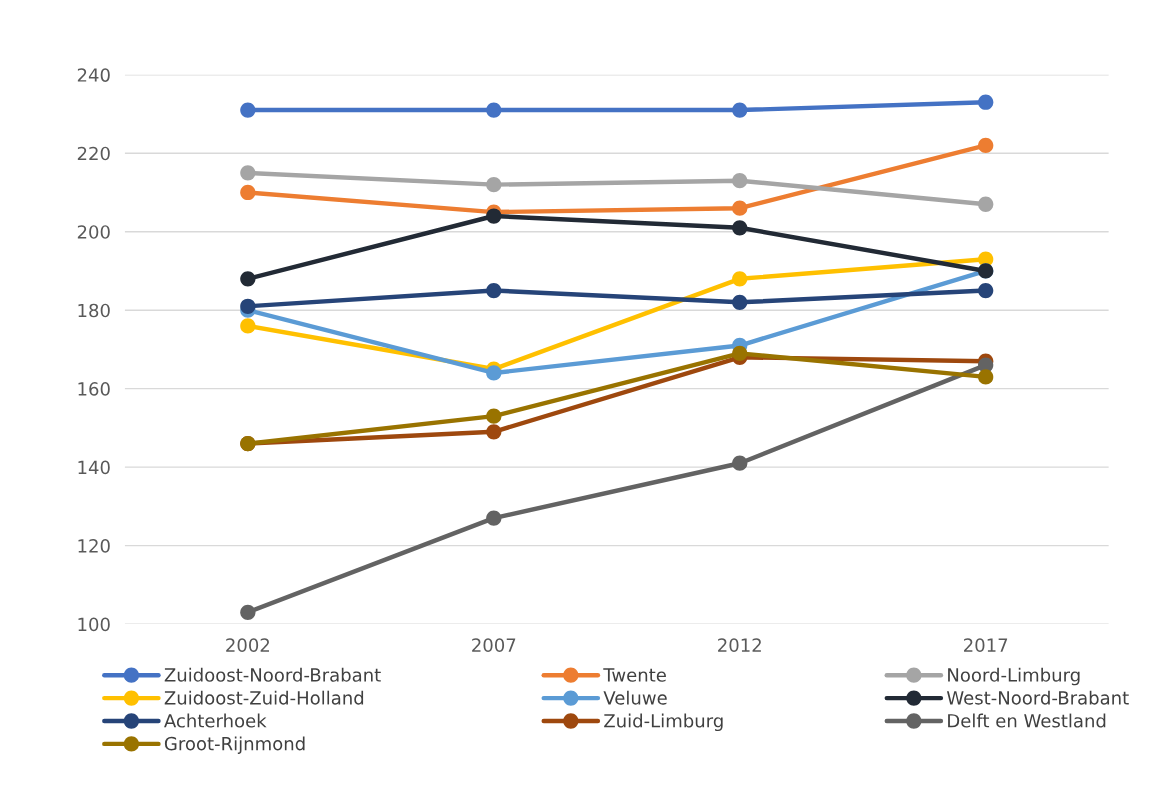 The height and width of the screenshot is (787, 1167). What do you see at coordinates (635, 697) in the screenshot?
I see `legend-label: Veluwe` at bounding box center [635, 697].